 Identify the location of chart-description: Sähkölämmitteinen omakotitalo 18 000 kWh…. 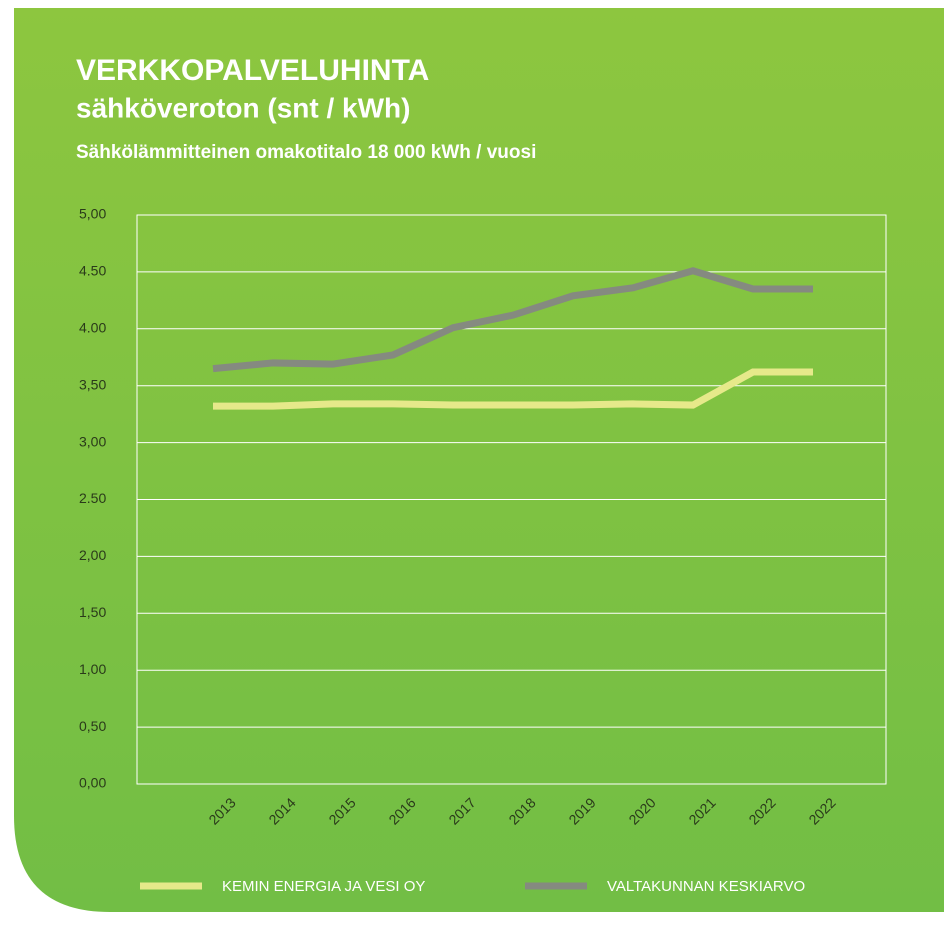
(306, 152).